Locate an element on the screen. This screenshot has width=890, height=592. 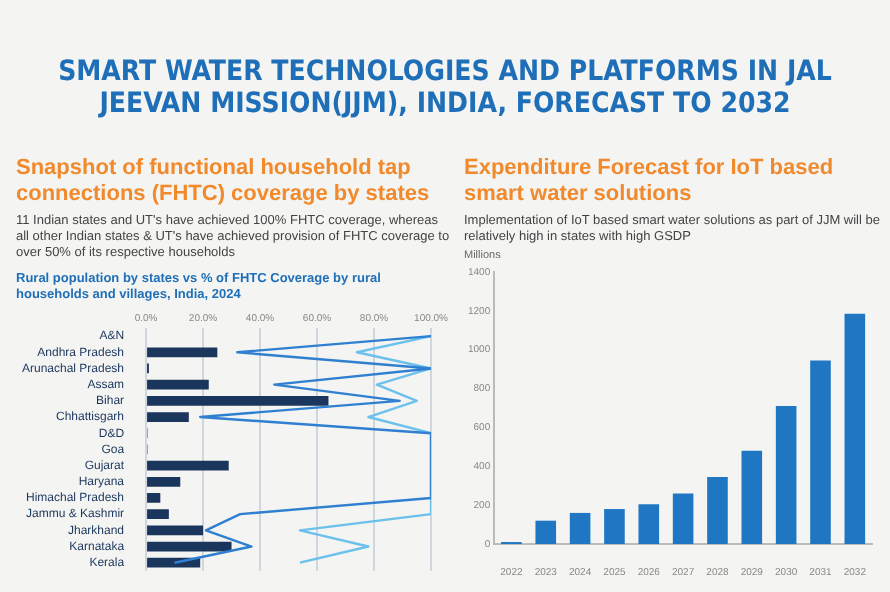
chart-title: Snapshot of functional household tap connections (FHTC) coverage by states is located at coordinates (224, 181).